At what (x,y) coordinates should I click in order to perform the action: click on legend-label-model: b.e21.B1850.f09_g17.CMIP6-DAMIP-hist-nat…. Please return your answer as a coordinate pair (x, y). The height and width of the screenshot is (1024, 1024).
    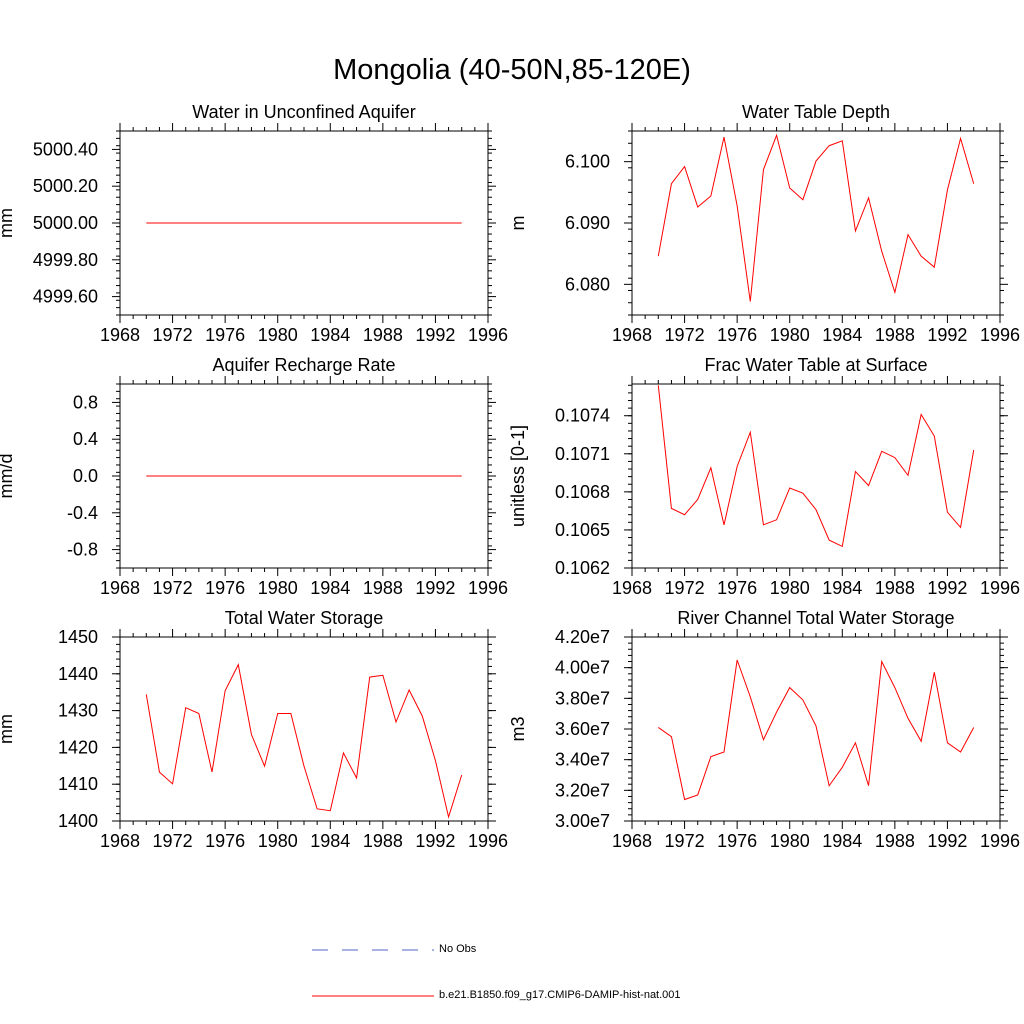
    Looking at the image, I should click on (560, 995).